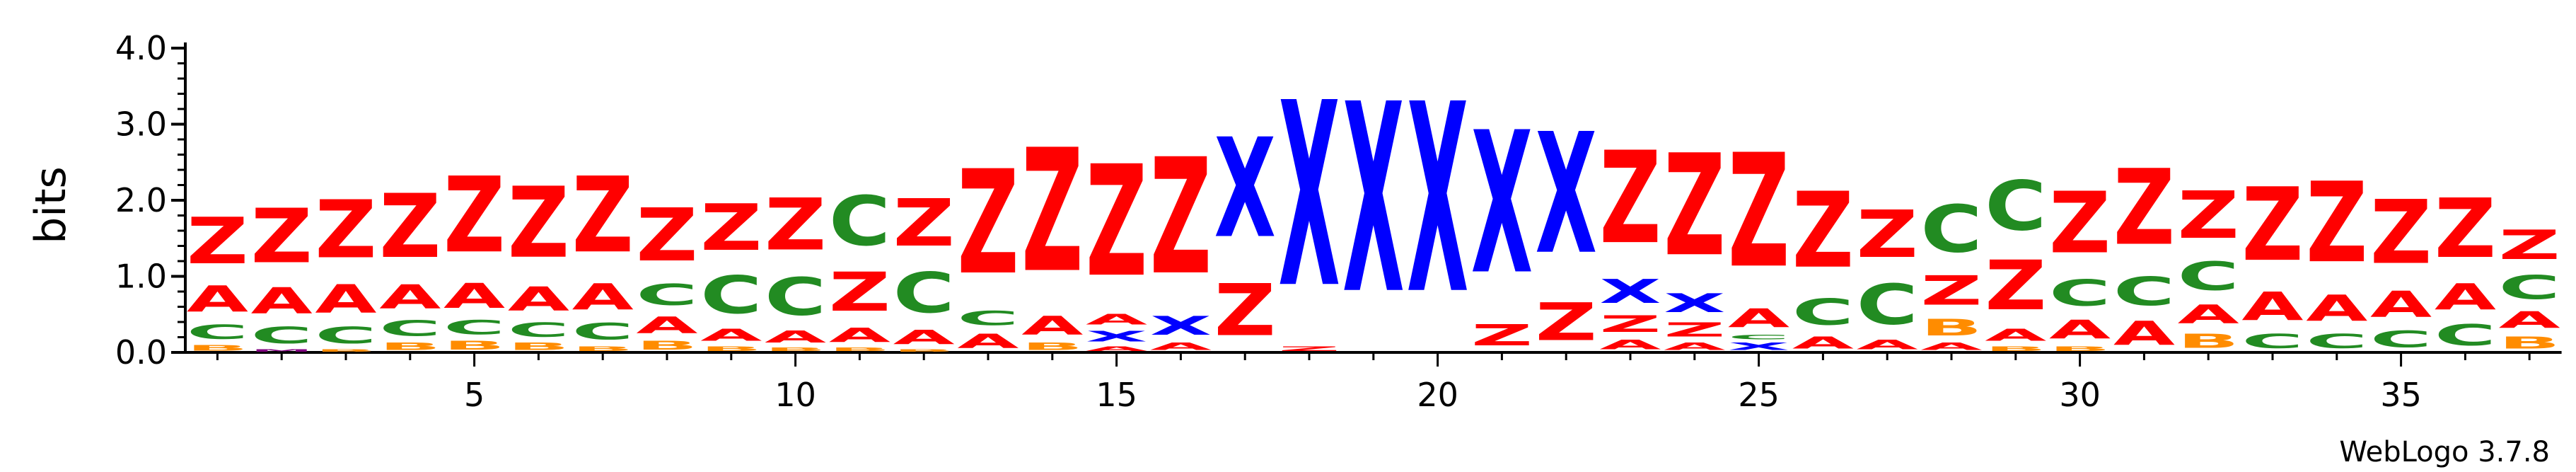 The image size is (2576, 472). What do you see at coordinates (2272, 259) in the screenshot?
I see `logo-column-33: CAZ` at bounding box center [2272, 259].